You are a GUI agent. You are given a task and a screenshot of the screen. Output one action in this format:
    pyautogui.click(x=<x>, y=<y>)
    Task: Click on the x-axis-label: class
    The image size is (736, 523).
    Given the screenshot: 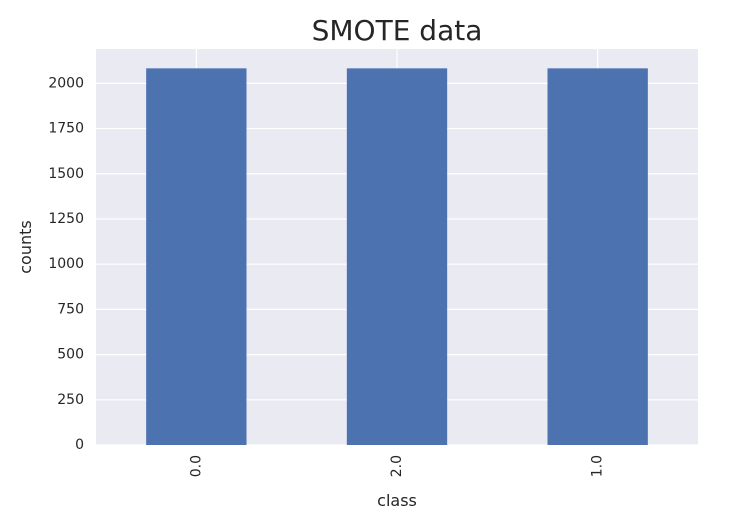 What is the action you would take?
    pyautogui.click(x=397, y=500)
    